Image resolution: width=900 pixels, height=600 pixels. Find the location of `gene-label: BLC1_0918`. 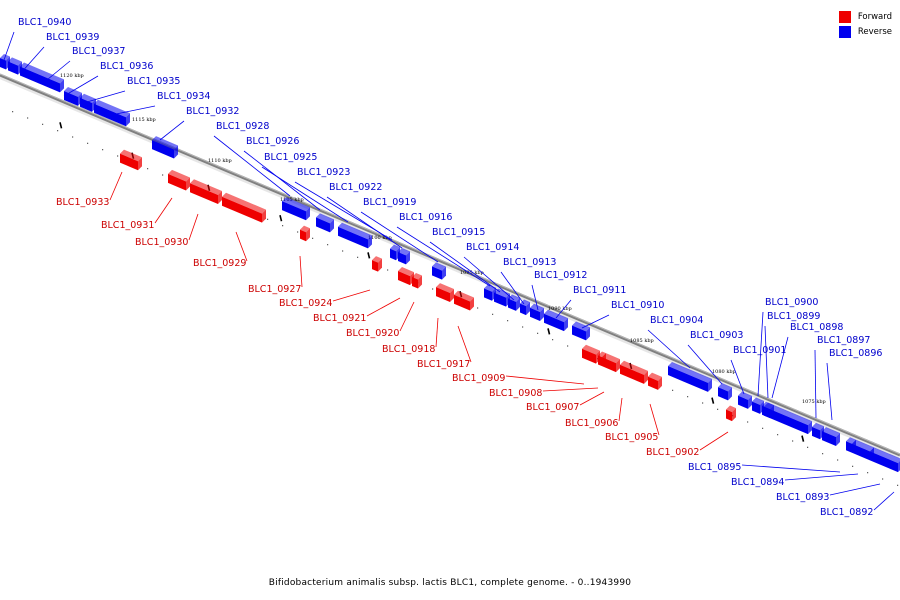

gene-label: BLC1_0918 is located at coordinates (408, 349).